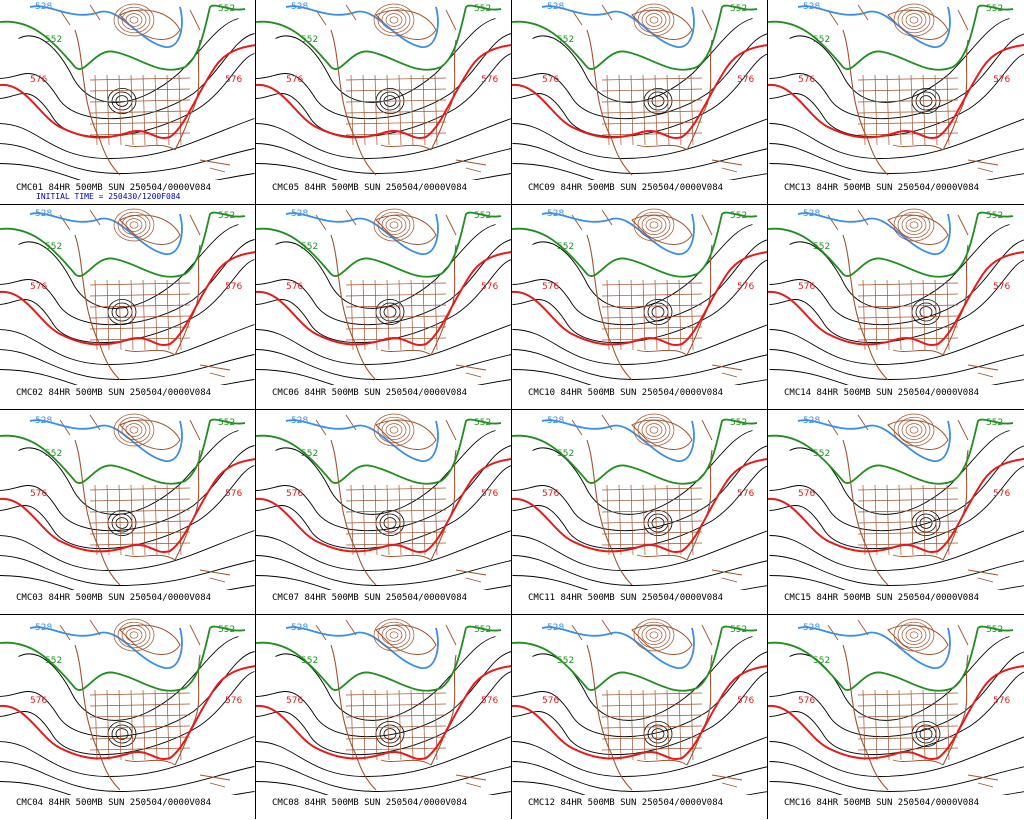 Image resolution: width=1024 pixels, height=820 pixels. What do you see at coordinates (384, 705) in the screenshot?
I see `height-contour-map: 576 576 552 552 528` at bounding box center [384, 705].